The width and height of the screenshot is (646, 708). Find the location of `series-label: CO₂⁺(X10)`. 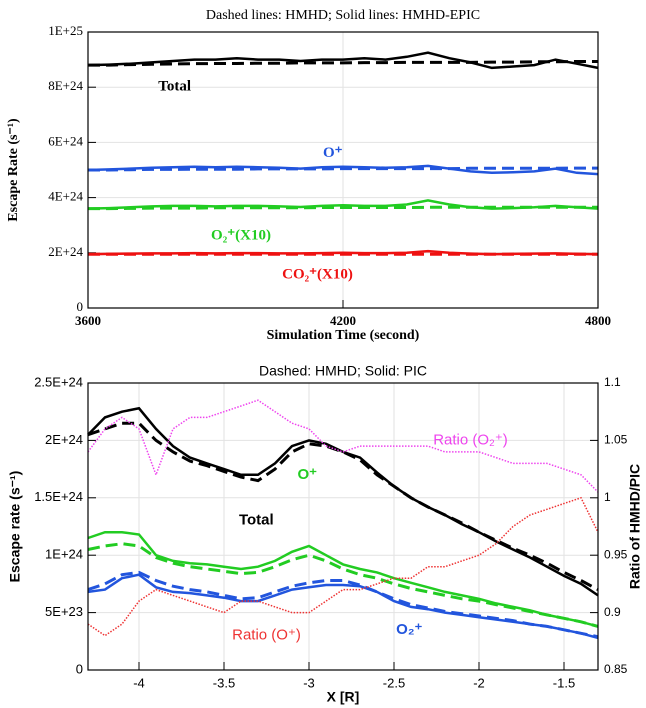

series-label: CO₂⁺(X10) is located at coordinates (317, 274).